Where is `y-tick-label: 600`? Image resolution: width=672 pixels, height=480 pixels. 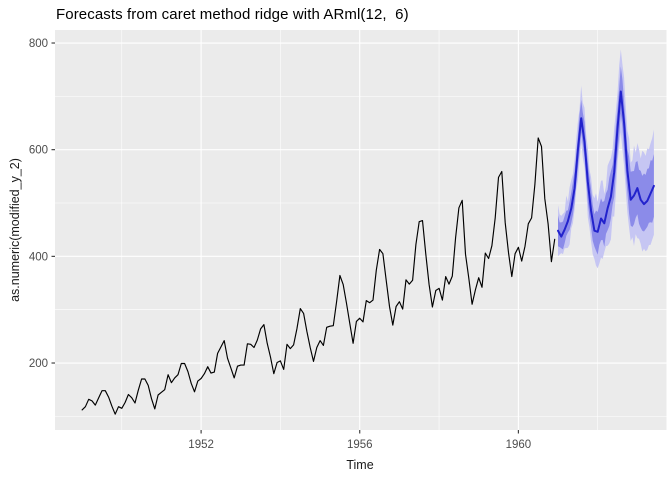
y-tick-label: 600 is located at coordinates (38, 151).